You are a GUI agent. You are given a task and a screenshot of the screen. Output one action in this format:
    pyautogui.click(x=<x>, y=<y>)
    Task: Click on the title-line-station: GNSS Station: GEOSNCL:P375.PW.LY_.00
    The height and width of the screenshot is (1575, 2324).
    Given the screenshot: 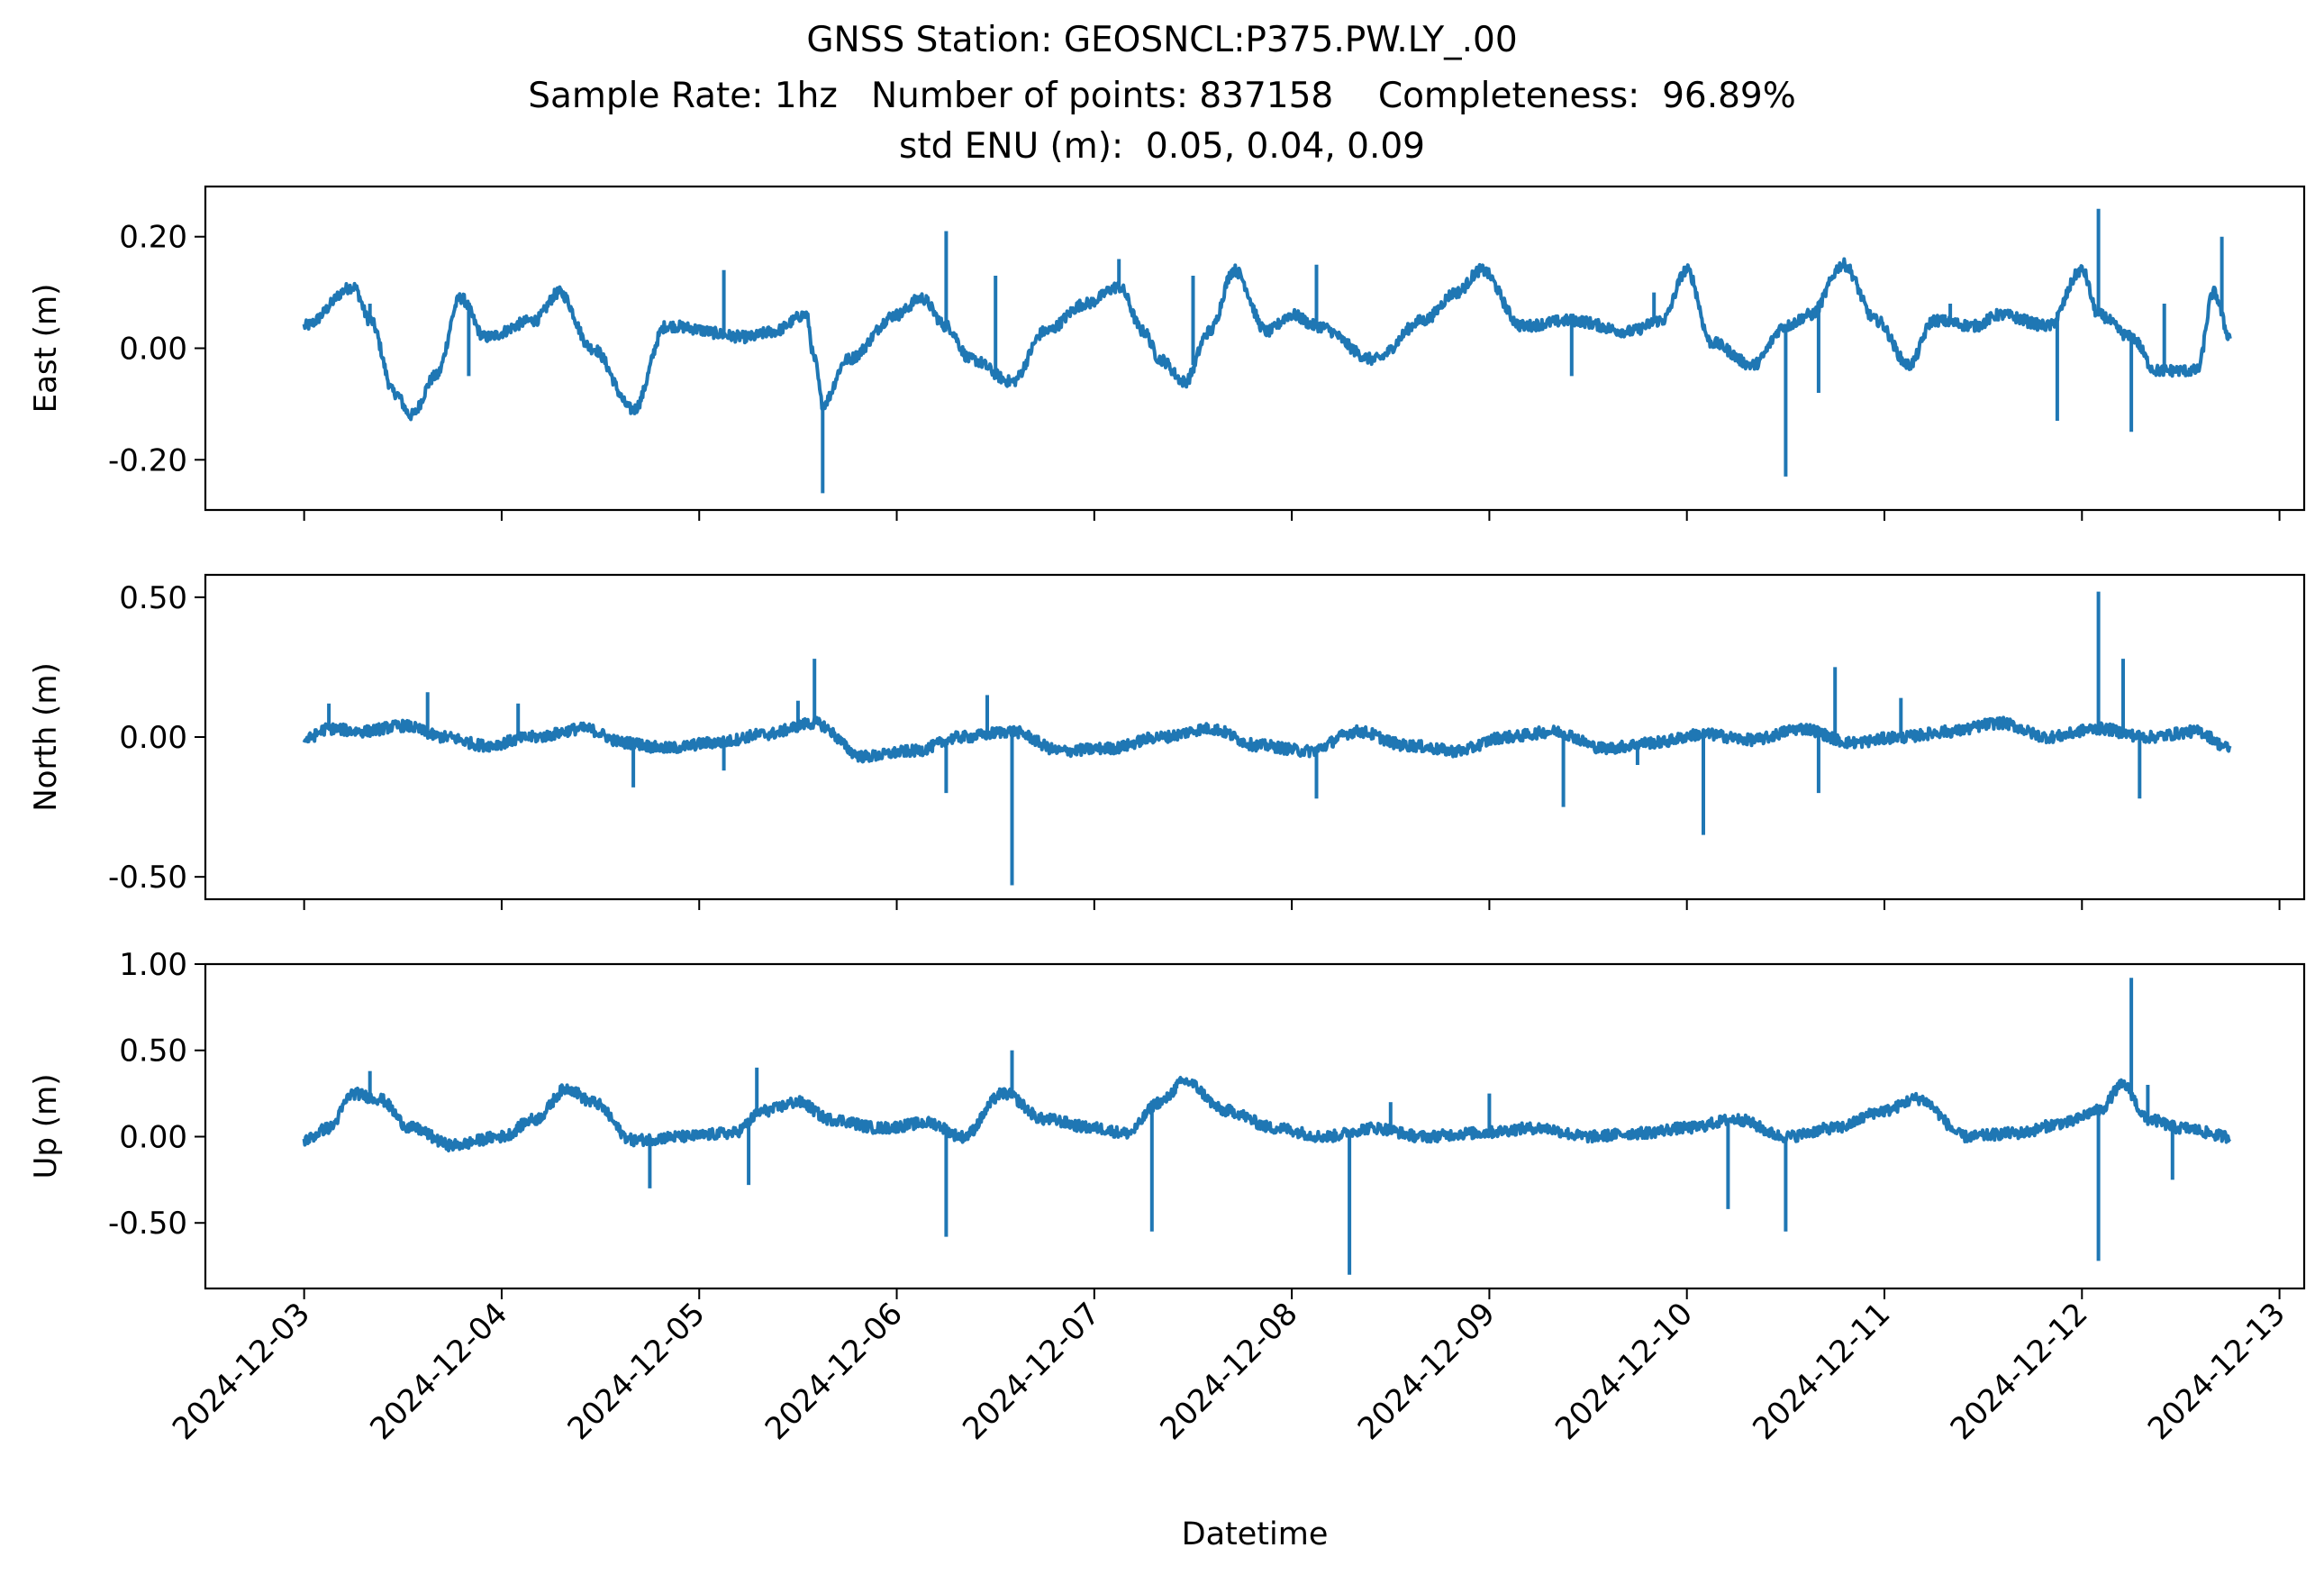 What is the action you would take?
    pyautogui.click(x=1162, y=40)
    